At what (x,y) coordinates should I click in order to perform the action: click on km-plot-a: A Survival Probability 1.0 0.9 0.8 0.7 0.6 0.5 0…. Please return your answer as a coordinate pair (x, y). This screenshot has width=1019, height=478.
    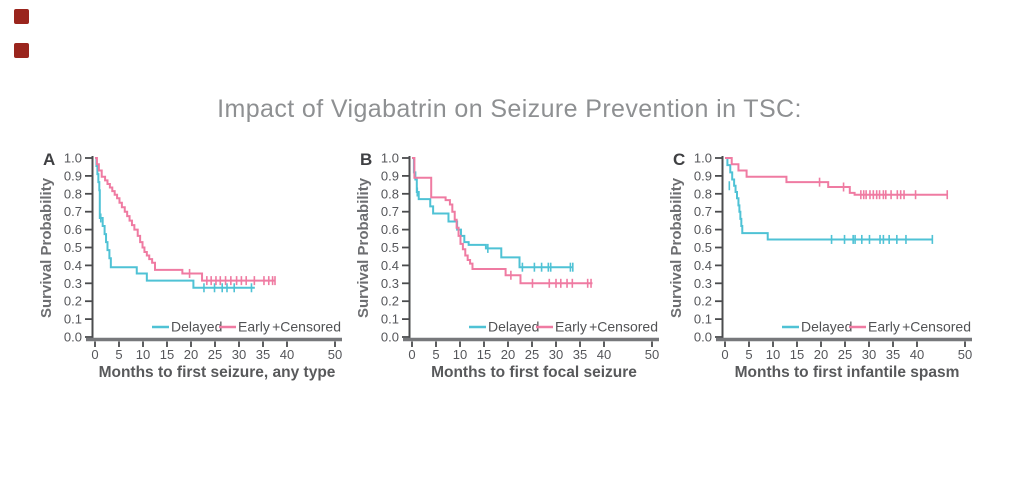
    Looking at the image, I should click on (190, 265).